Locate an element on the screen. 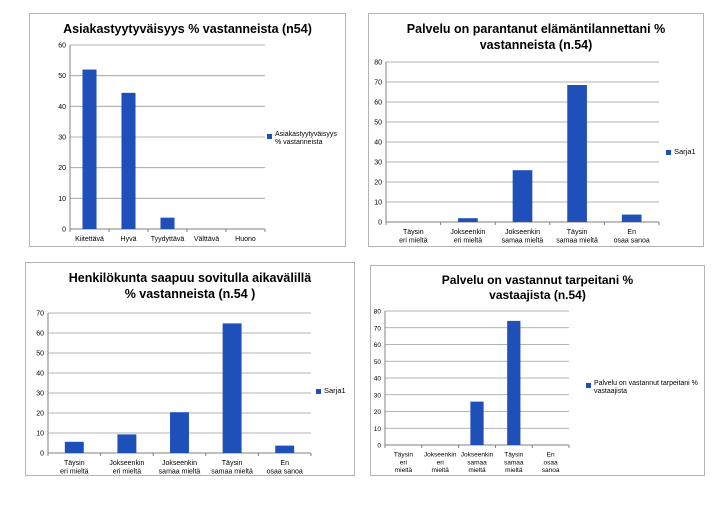 The height and width of the screenshot is (509, 726). x-tick-label: Tyydyttävä is located at coordinates (168, 239).